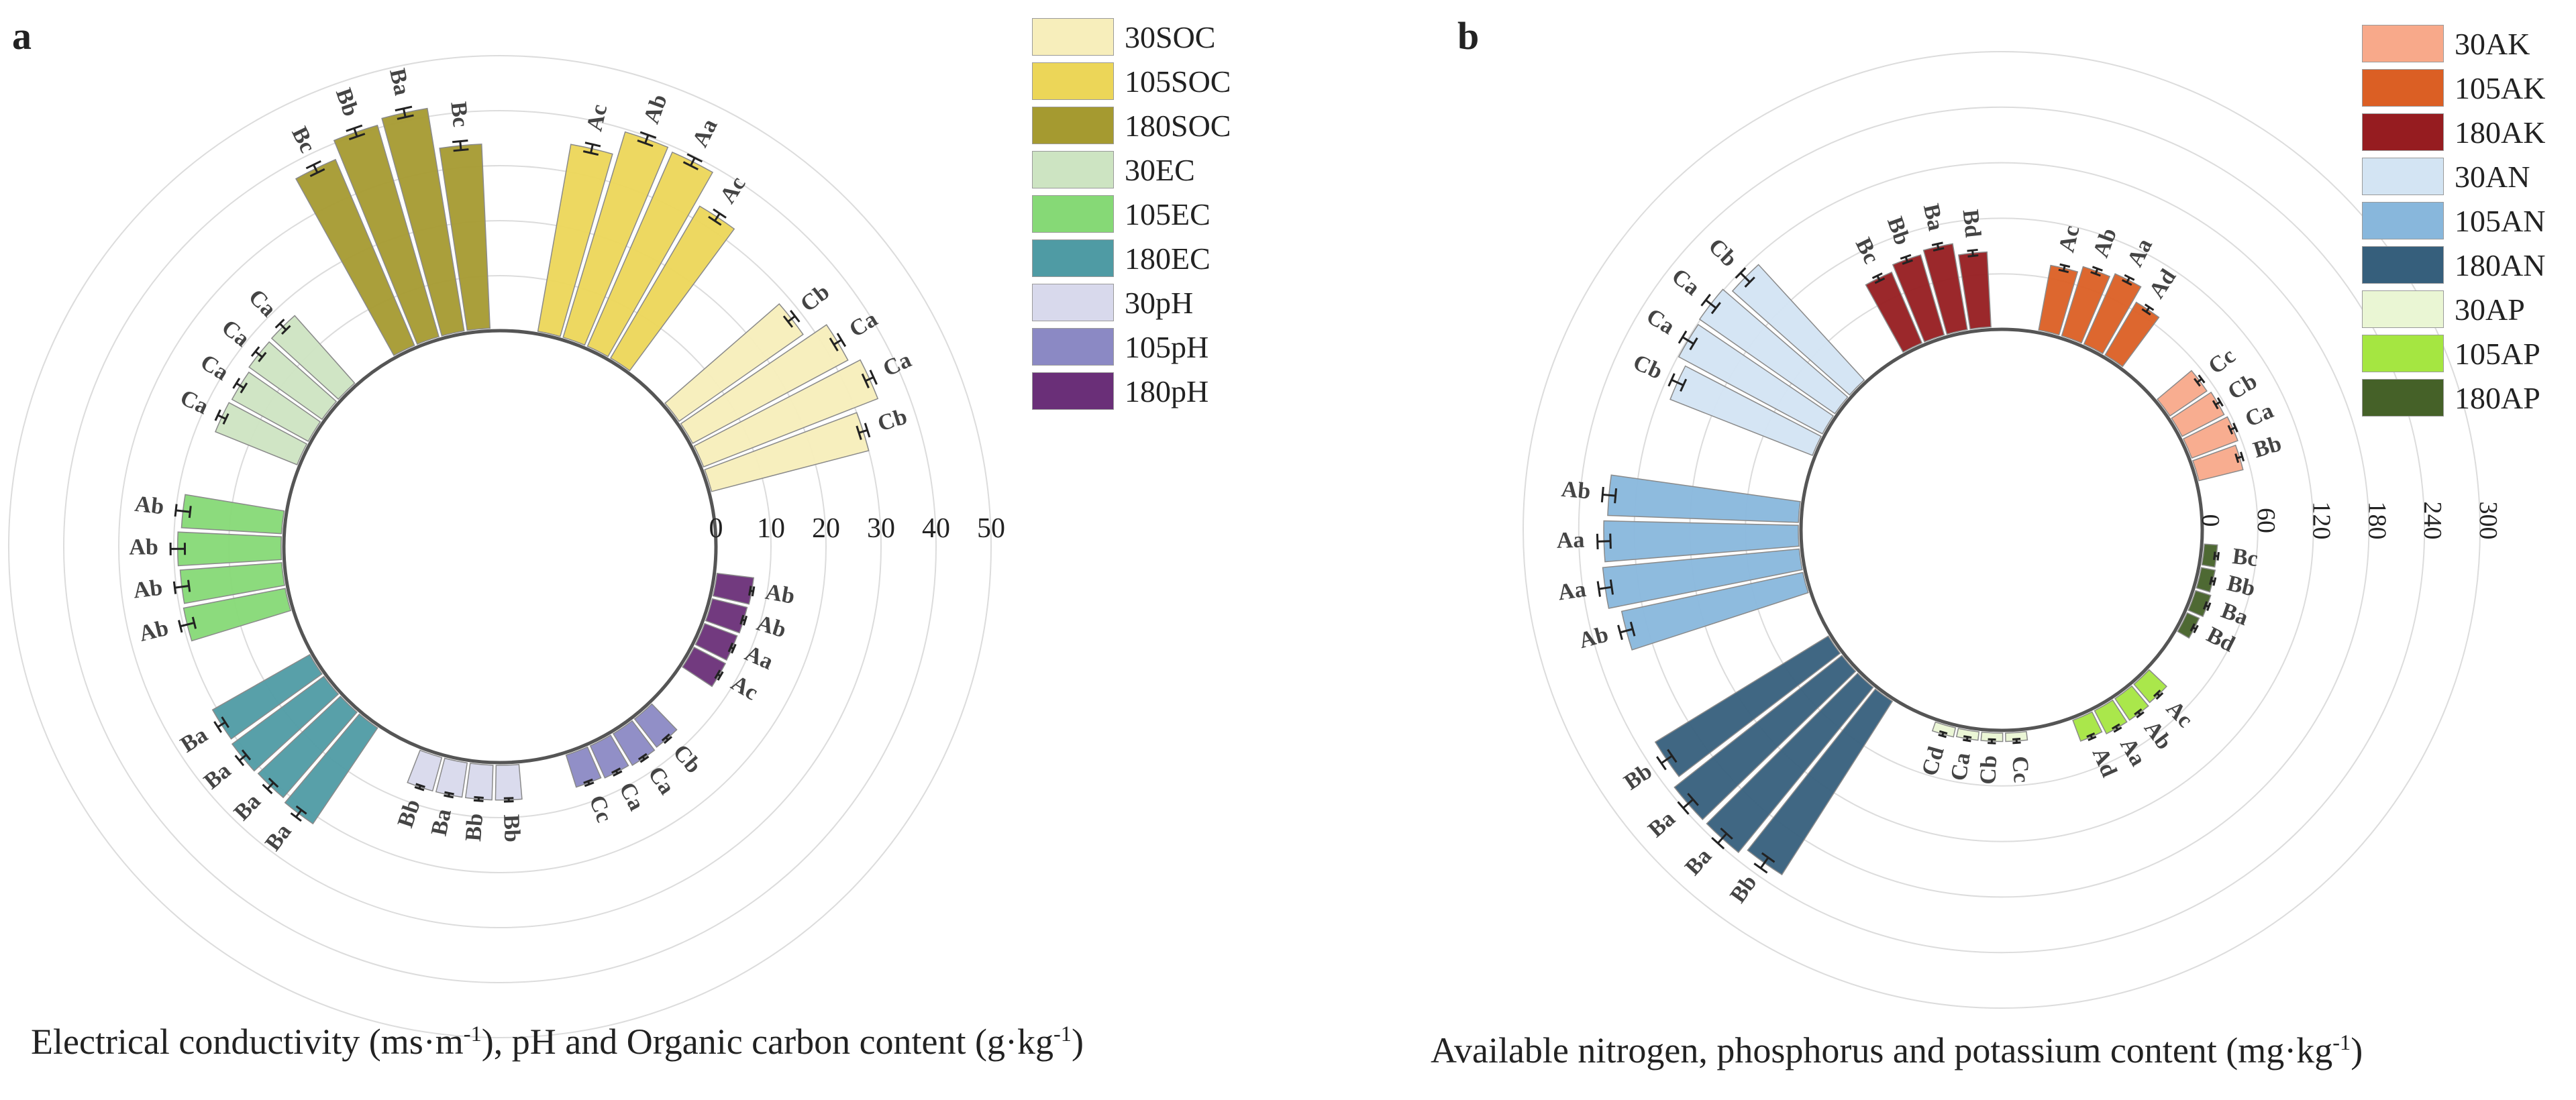 This screenshot has width=2576, height=1100. What do you see at coordinates (600, 809) in the screenshot?
I see `a-significance-label: Cc` at bounding box center [600, 809].